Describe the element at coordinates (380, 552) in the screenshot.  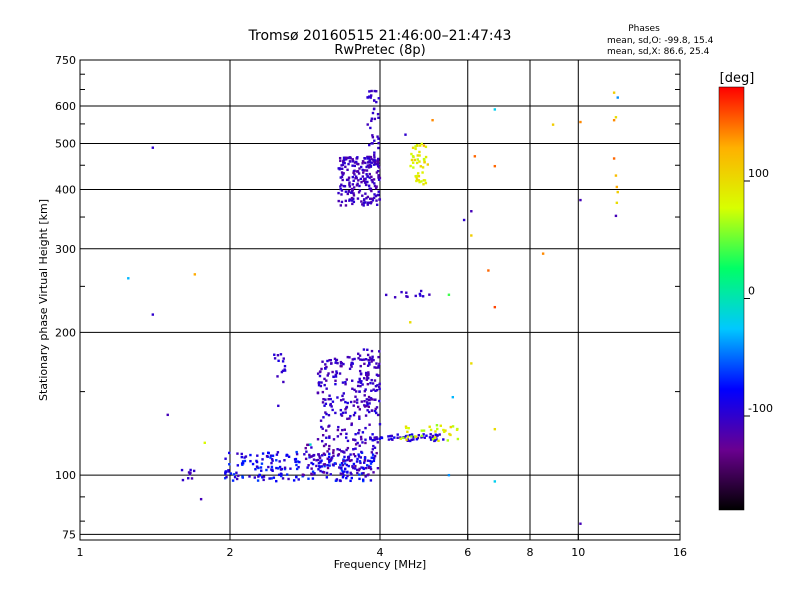
I see `x-tick-label: 4` at that location.